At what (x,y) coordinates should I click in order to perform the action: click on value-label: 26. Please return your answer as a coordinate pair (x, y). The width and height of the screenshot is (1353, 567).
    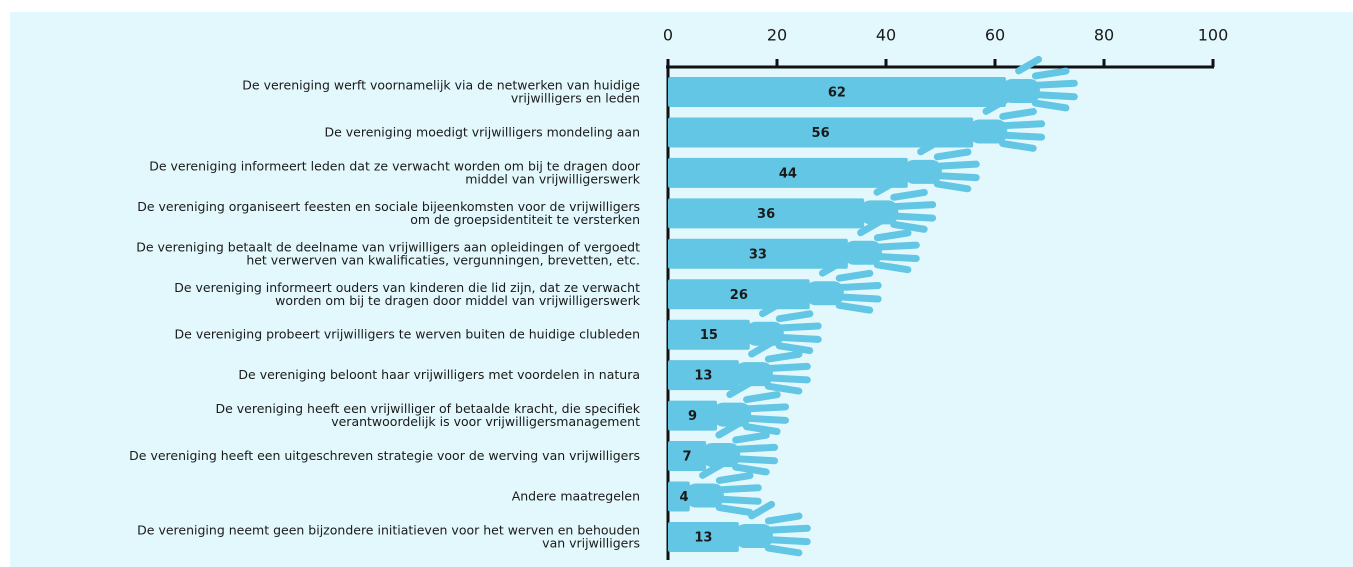
    Looking at the image, I should click on (739, 295).